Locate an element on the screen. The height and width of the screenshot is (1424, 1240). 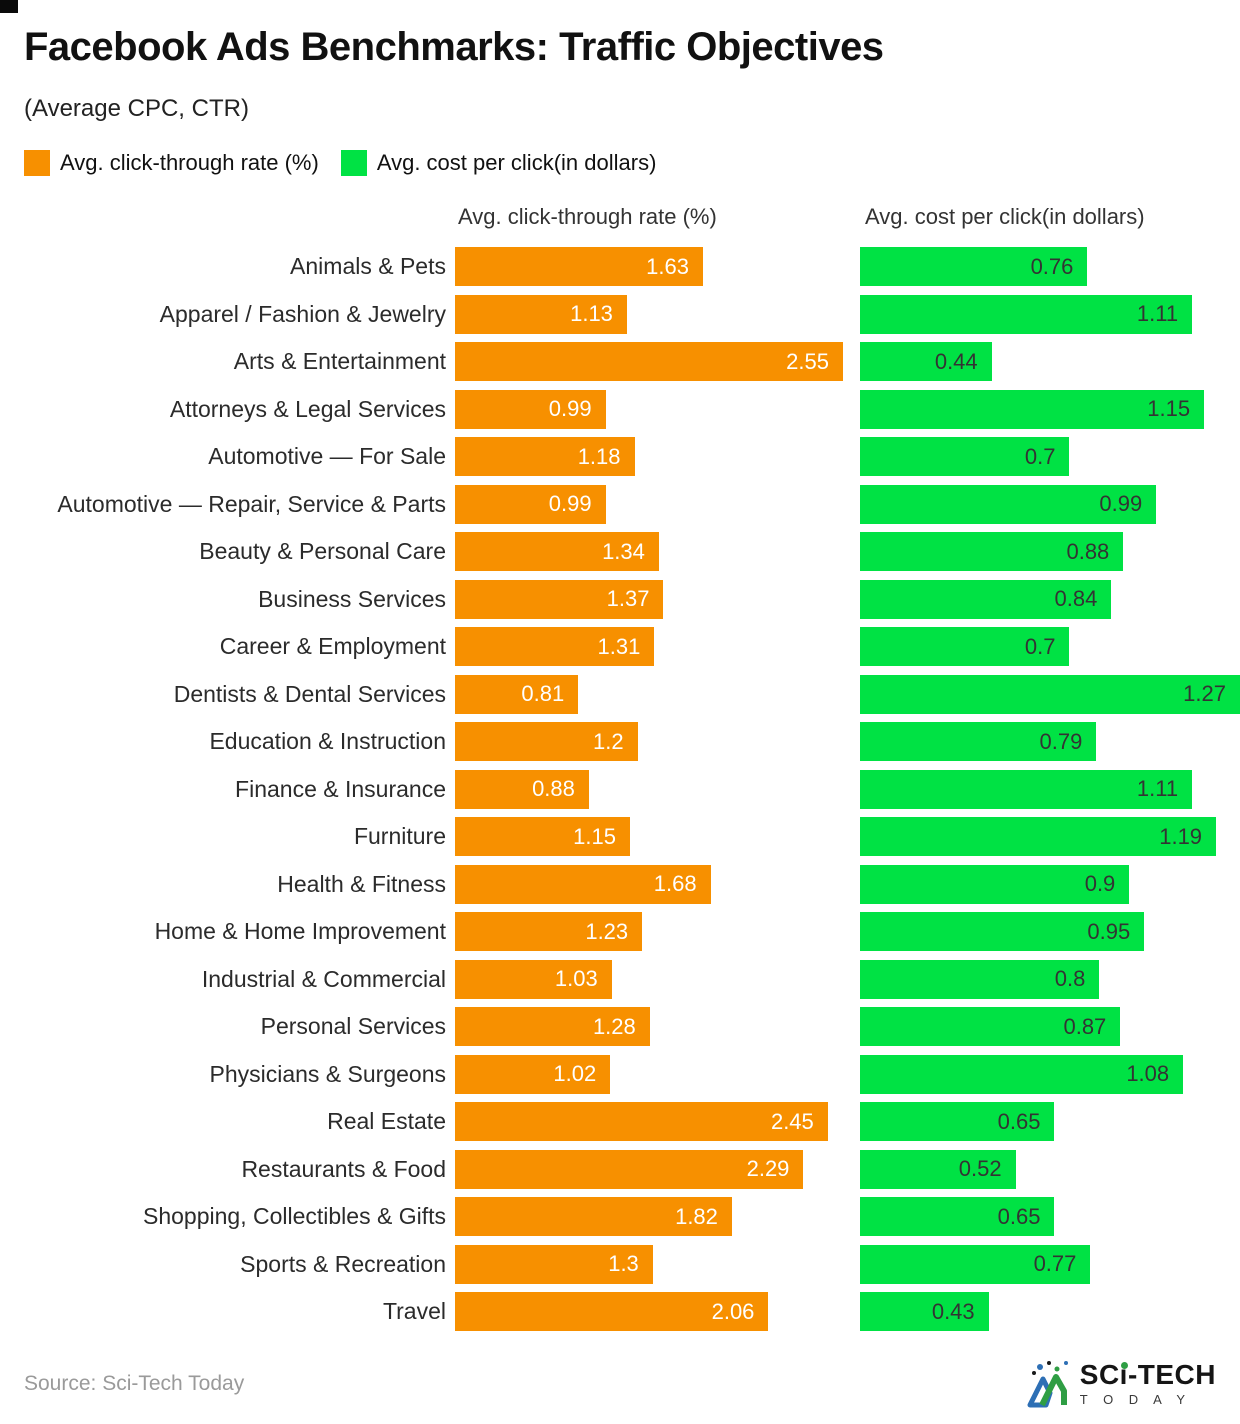
category-label: Travel is located at coordinates (414, 1311).